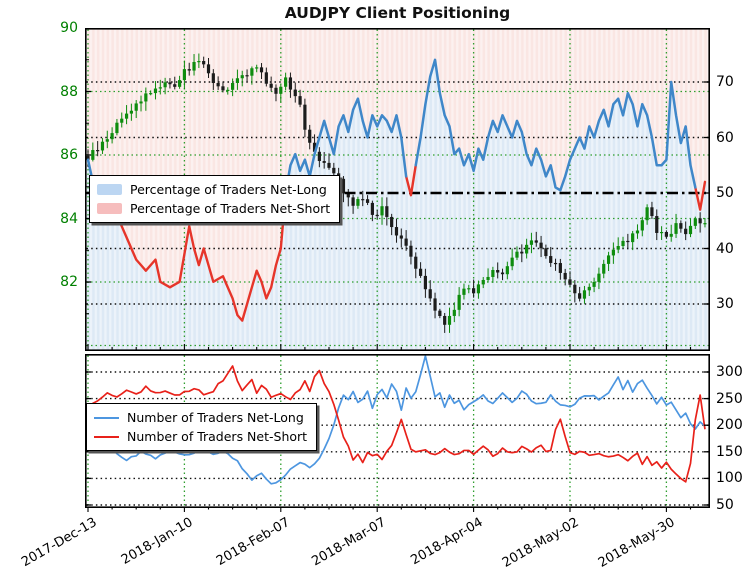 The height and width of the screenshot is (571, 752). I want to click on price-tick-label: 82, so click(69, 282).